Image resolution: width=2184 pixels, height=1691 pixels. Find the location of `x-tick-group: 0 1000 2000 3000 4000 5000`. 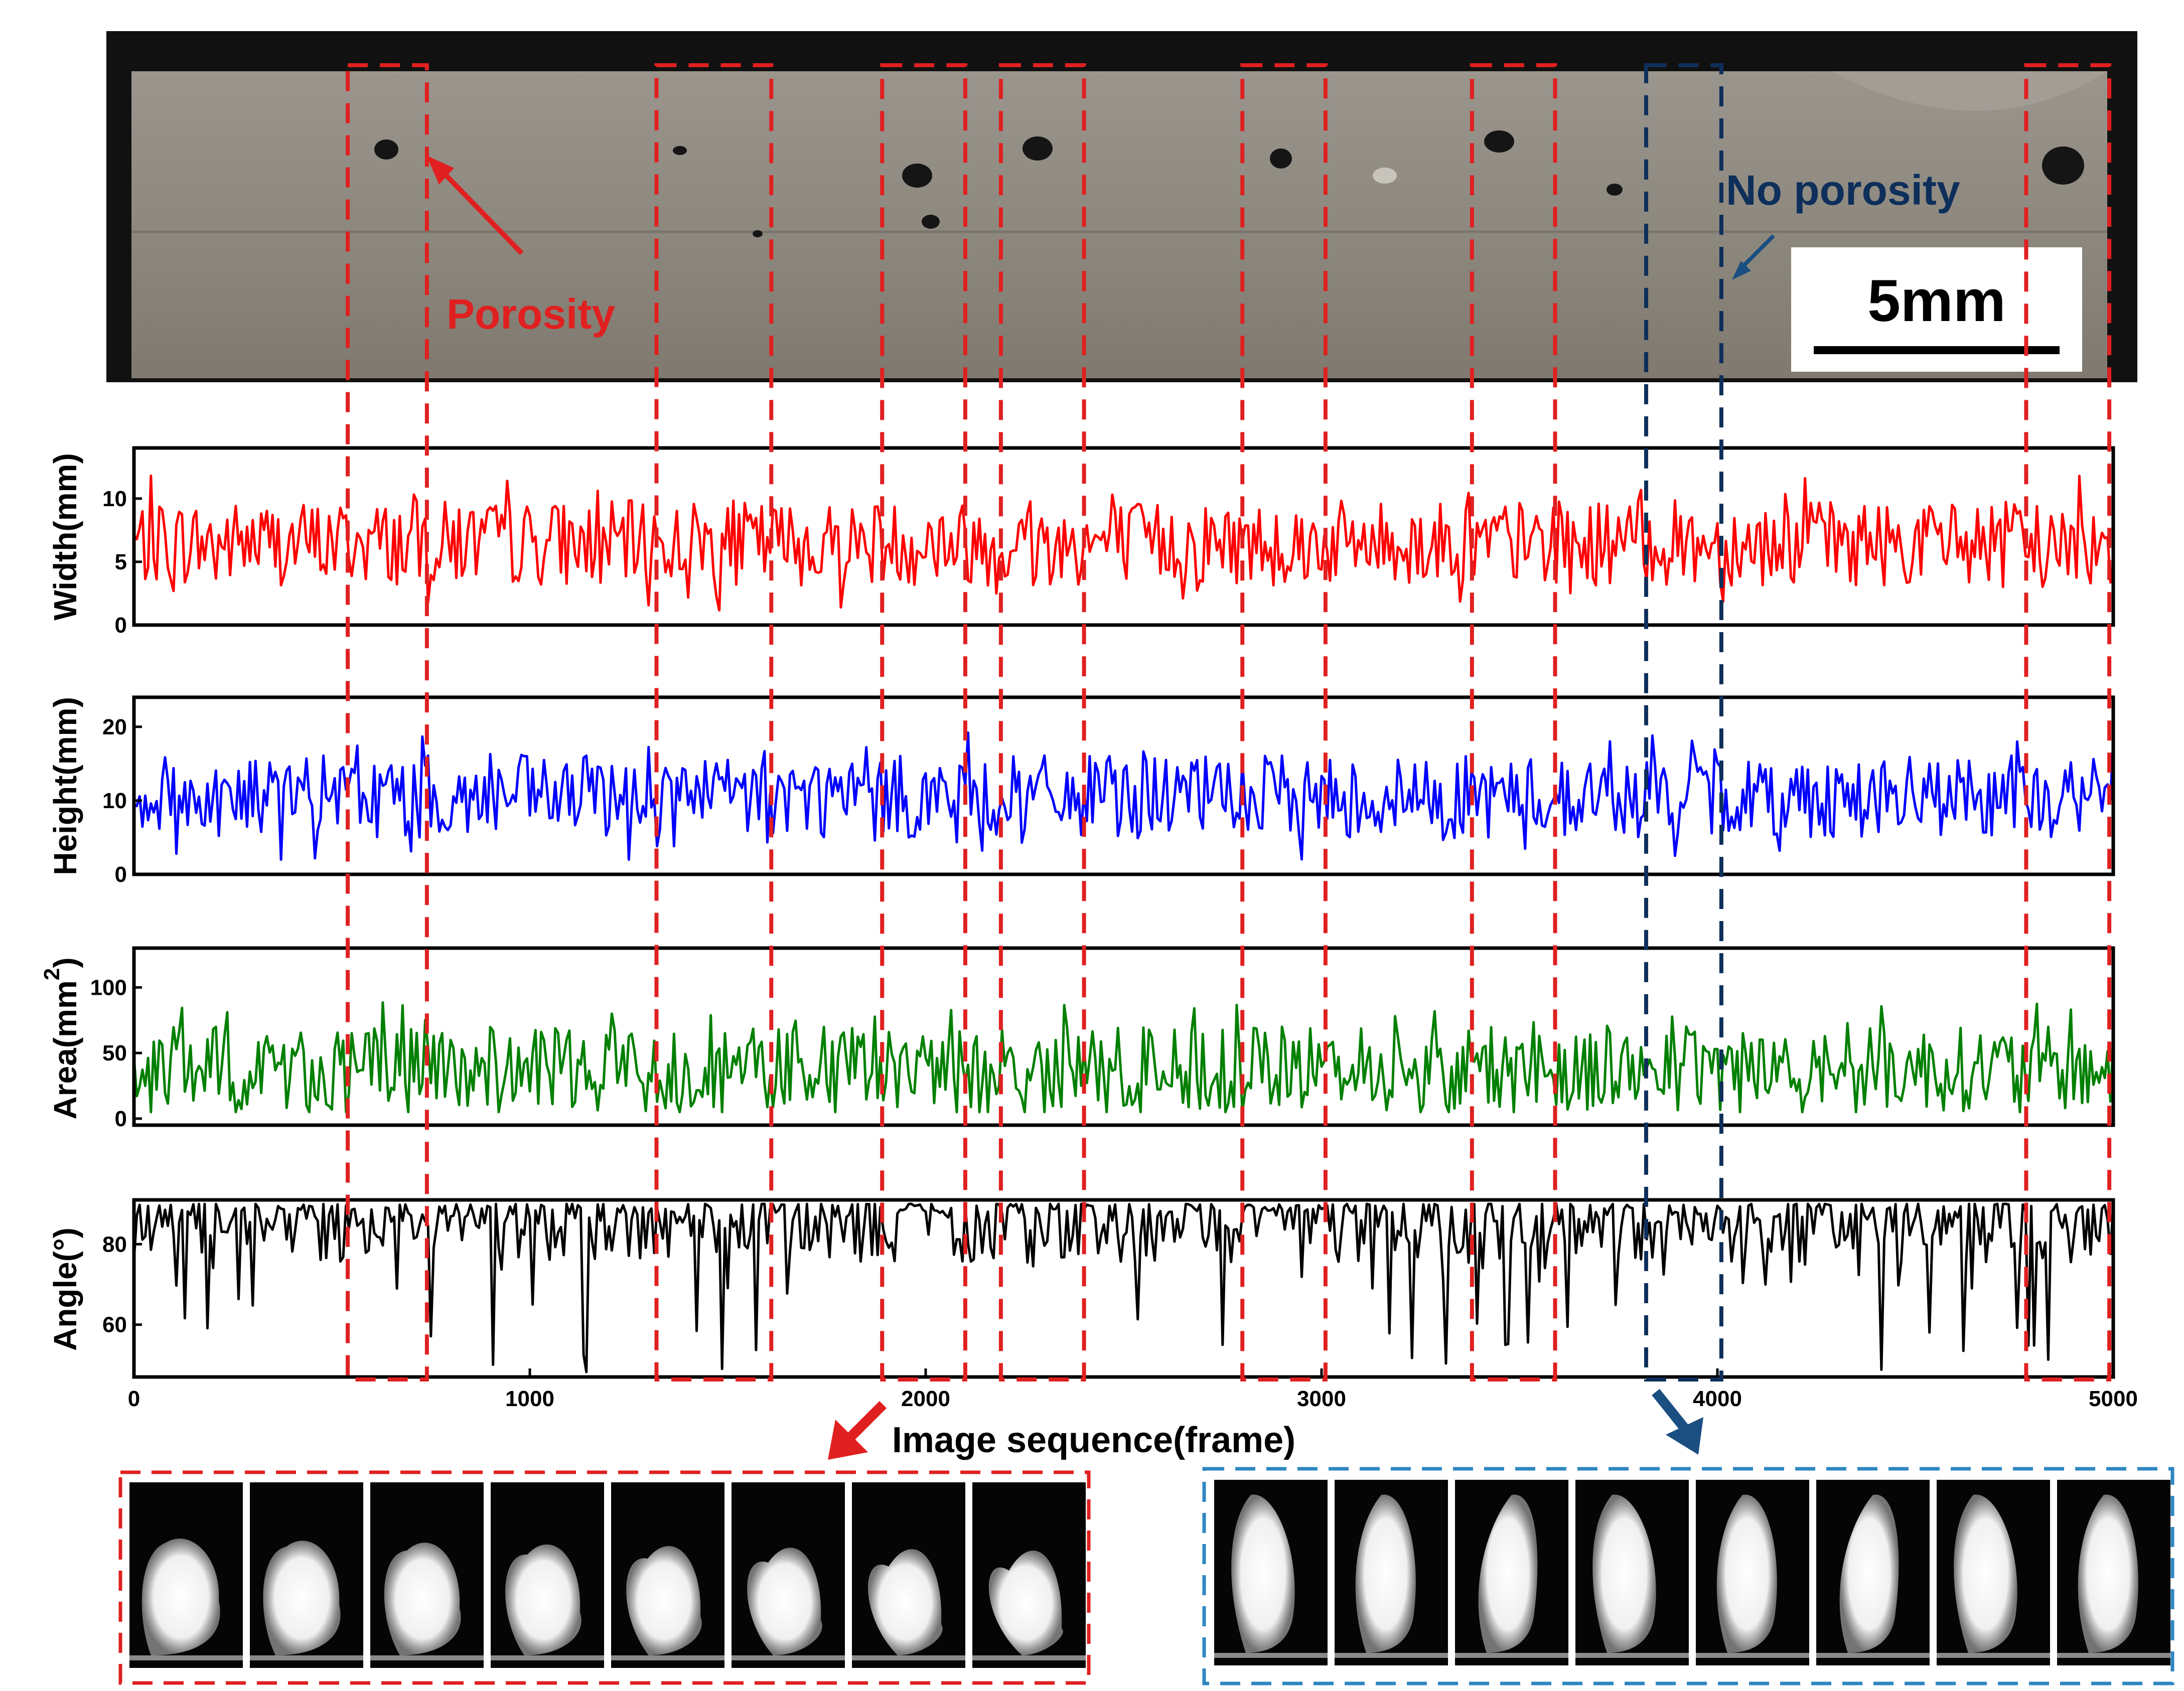

x-tick-group: 0 1000 2000 3000 4000 5000 is located at coordinates (1133, 1389).